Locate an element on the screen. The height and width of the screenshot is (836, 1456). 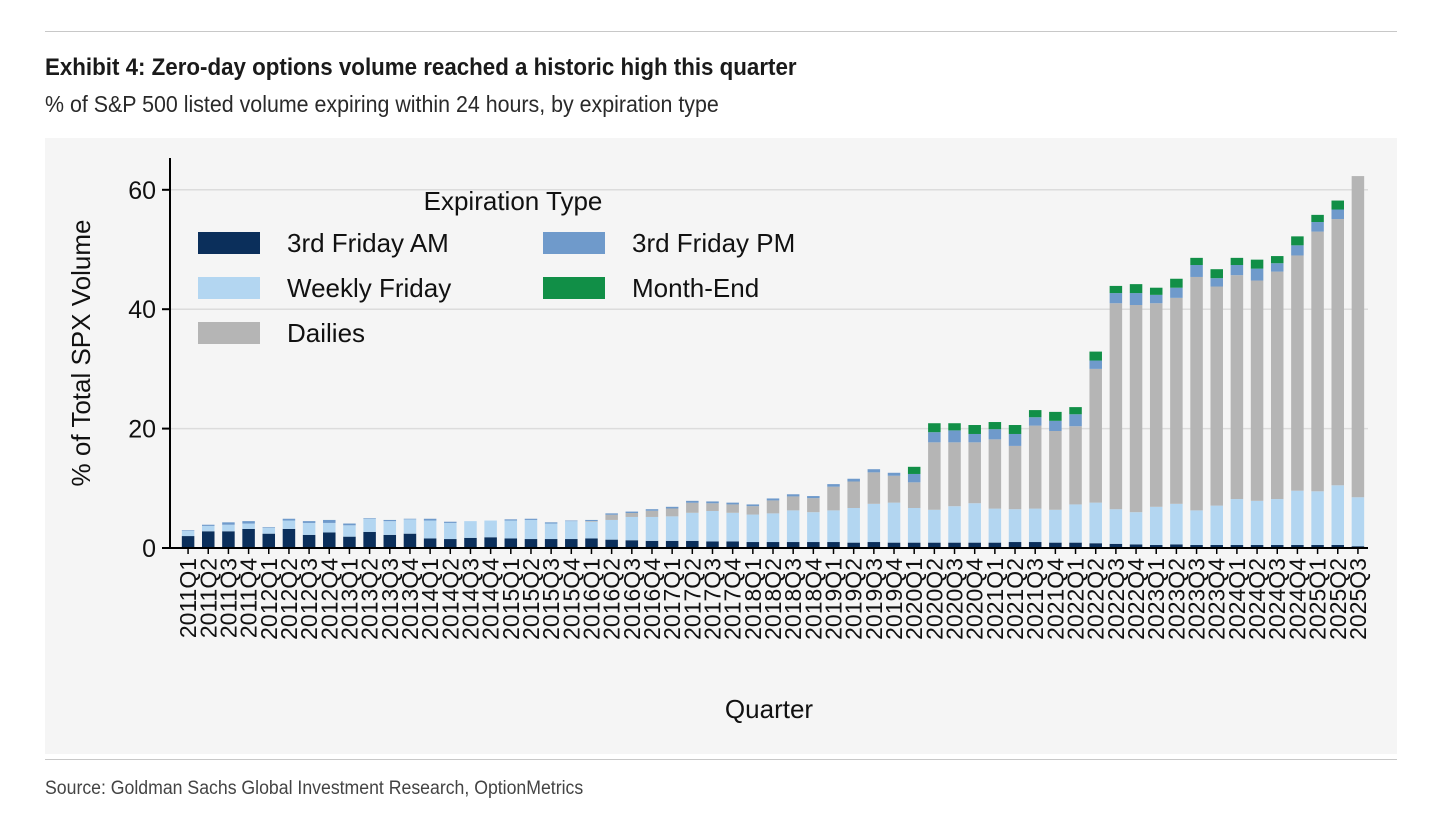
bar-3rd-friday-am-2022q2 is located at coordinates (1095, 545).